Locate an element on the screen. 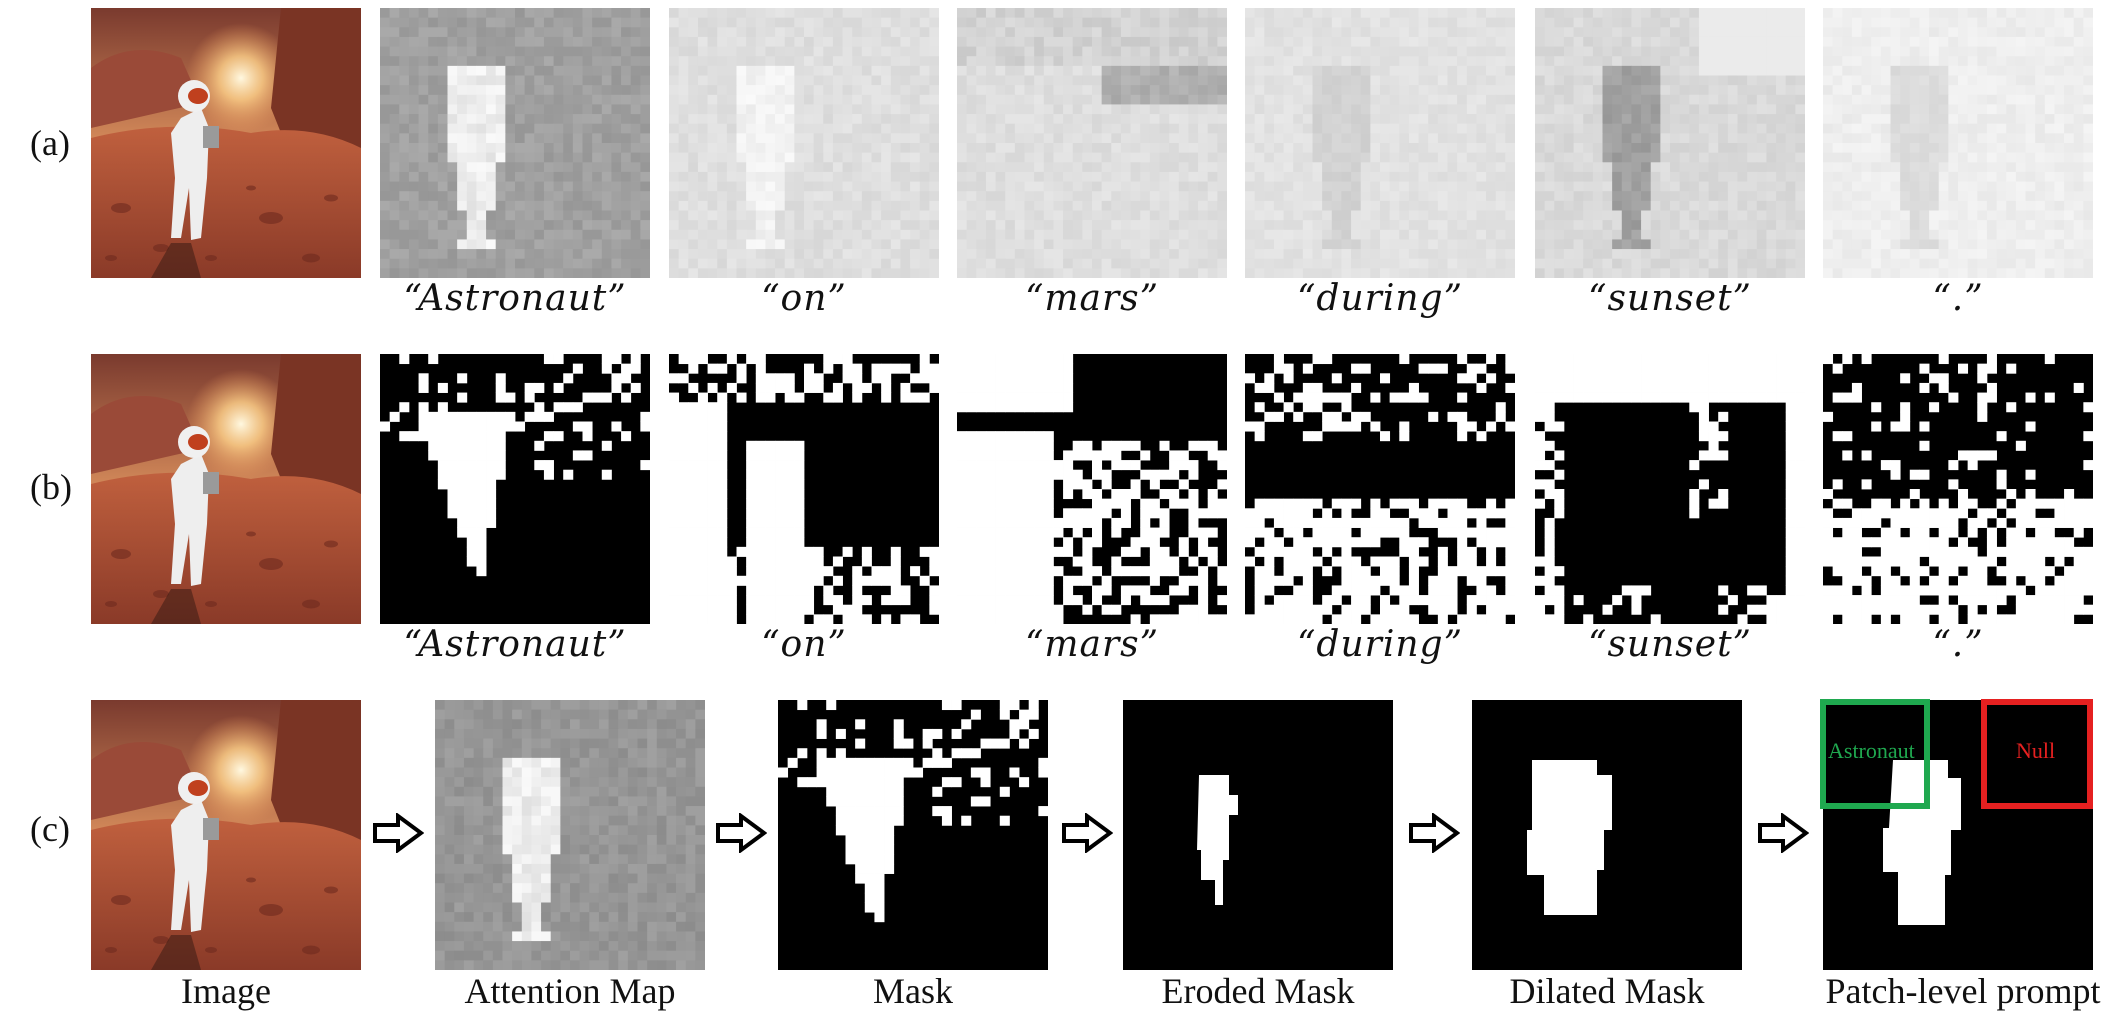 Image resolution: width=2120 pixels, height=1022 pixels. attention-map-sunset is located at coordinates (1670, 143).